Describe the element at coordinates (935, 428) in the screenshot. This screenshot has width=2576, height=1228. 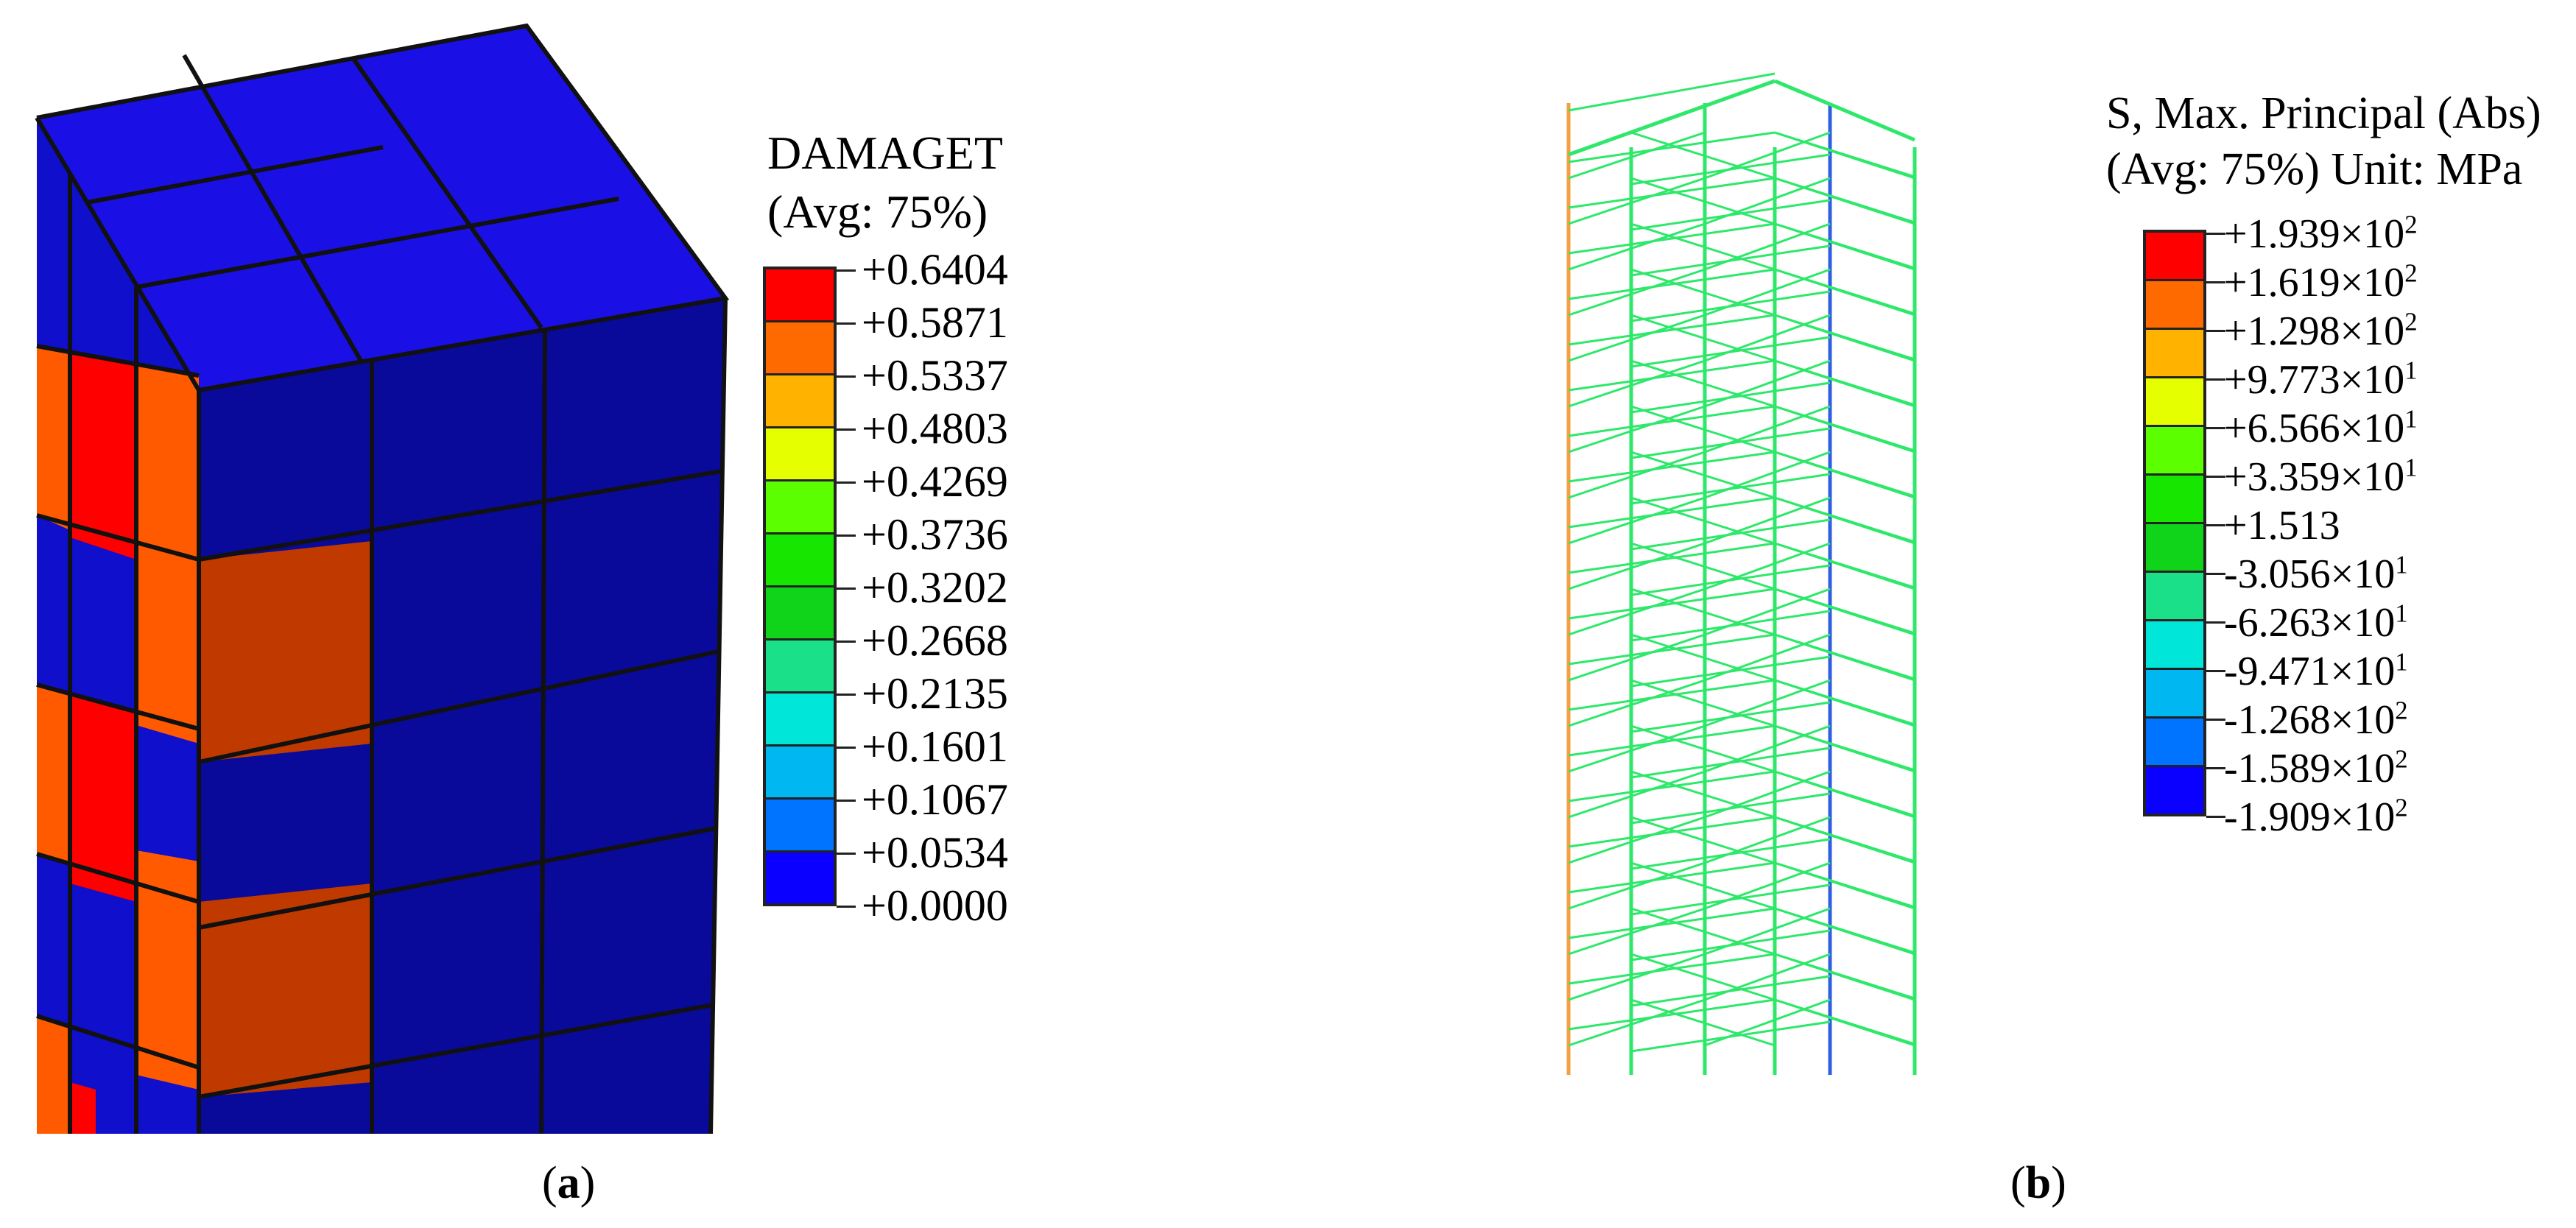
I see `legend-label: +0.4803` at that location.